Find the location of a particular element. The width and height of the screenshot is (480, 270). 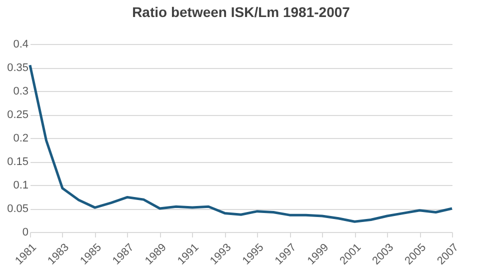

y-tick-label: 0.2 is located at coordinates (20, 138).